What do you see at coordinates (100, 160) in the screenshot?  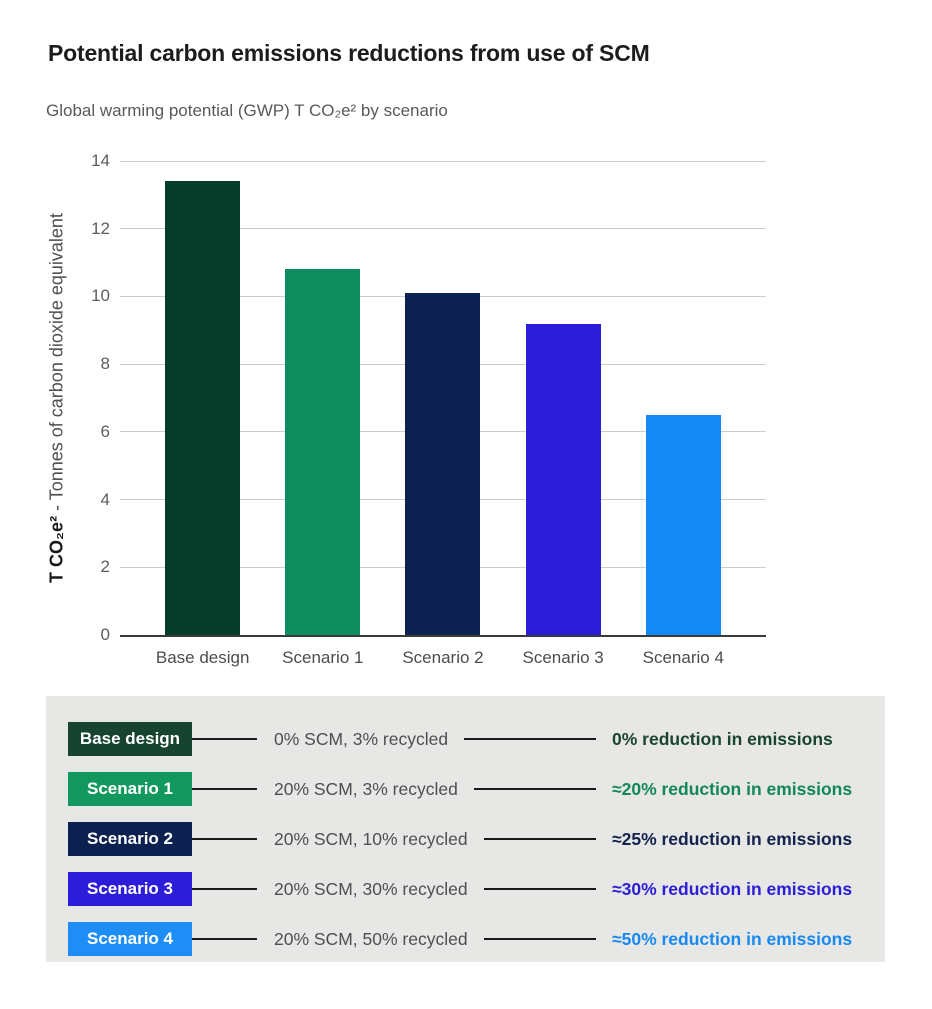 I see `y-tick-14: 14` at bounding box center [100, 160].